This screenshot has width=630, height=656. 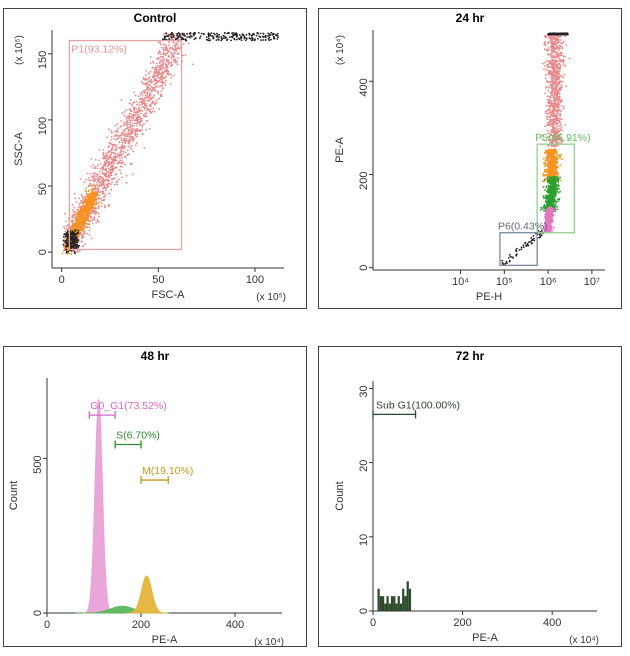 What do you see at coordinates (43, 60) in the screenshot?
I see `y-tick-label: 150` at bounding box center [43, 60].